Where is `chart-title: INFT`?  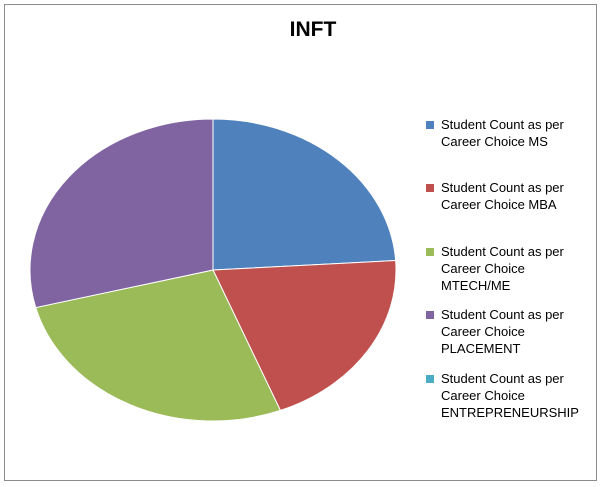
chart-title: INFT is located at coordinates (313, 29).